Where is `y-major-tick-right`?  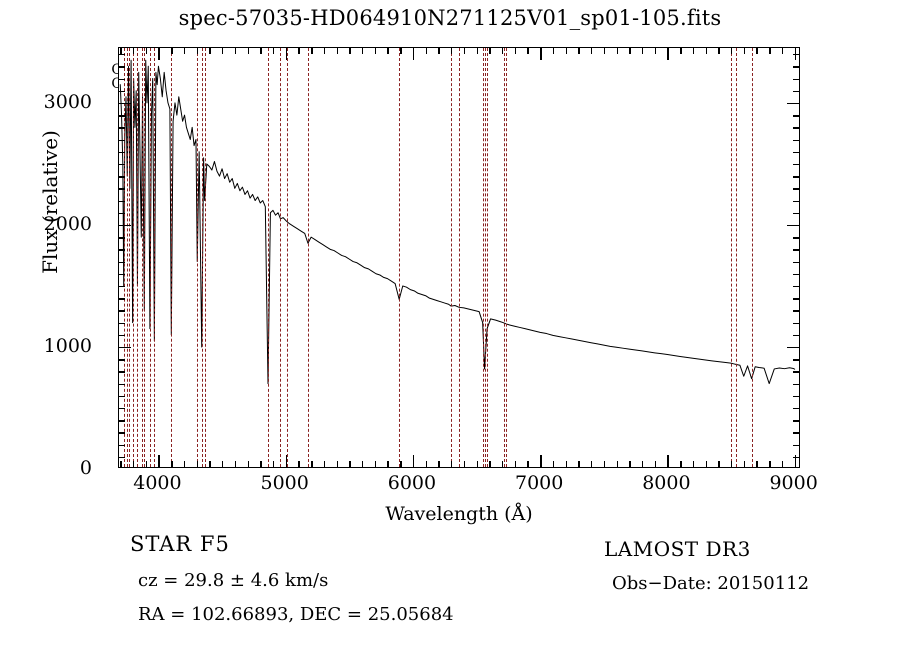 y-major-tick-right is located at coordinates (793, 347).